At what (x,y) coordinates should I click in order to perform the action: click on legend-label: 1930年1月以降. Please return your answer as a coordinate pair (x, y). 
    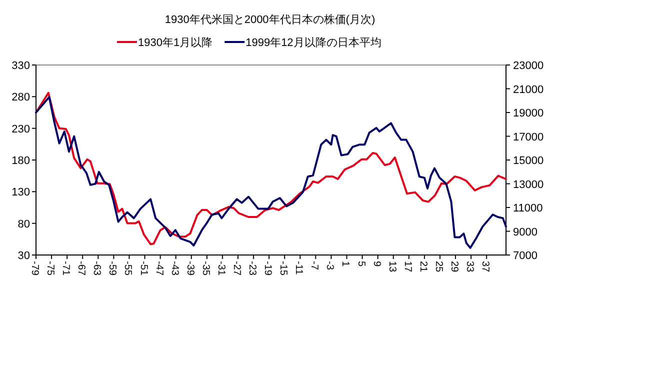
    Looking at the image, I should click on (175, 42).